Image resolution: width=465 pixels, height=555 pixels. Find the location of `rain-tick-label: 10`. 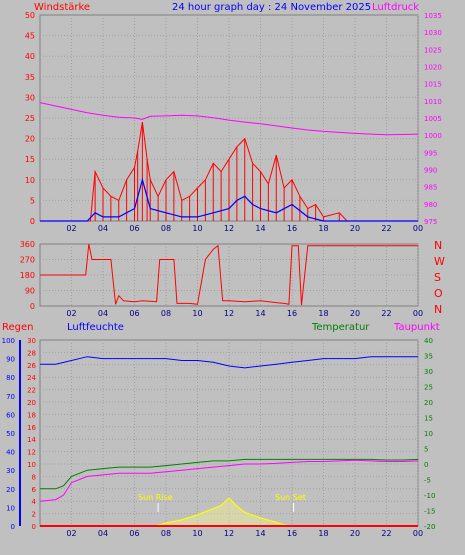

rain-tick-label: 10 is located at coordinates (31, 465).